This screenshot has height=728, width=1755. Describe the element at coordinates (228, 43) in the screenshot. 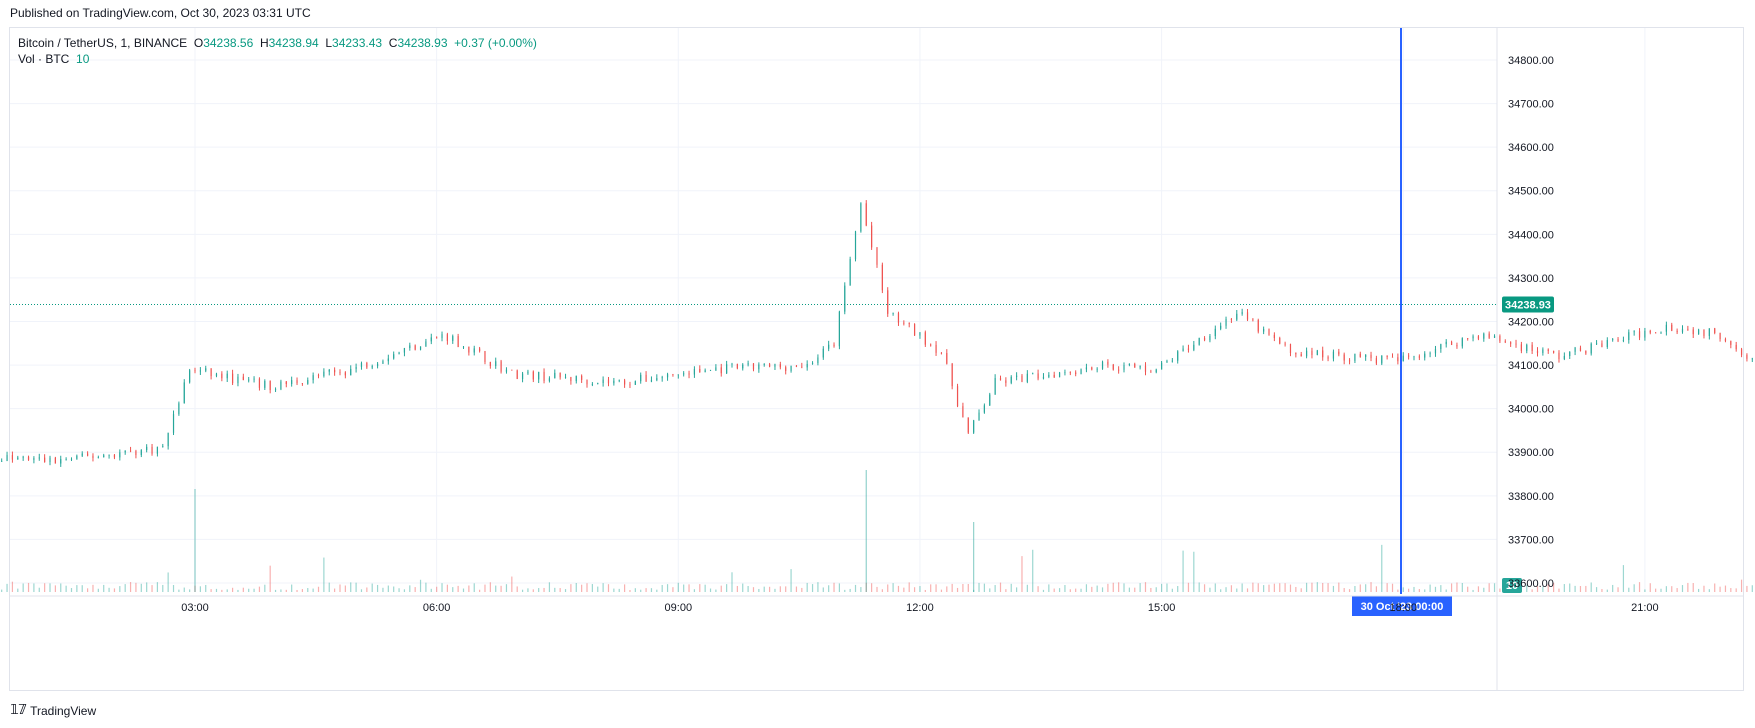

I see `open-value: 34238.56` at that location.